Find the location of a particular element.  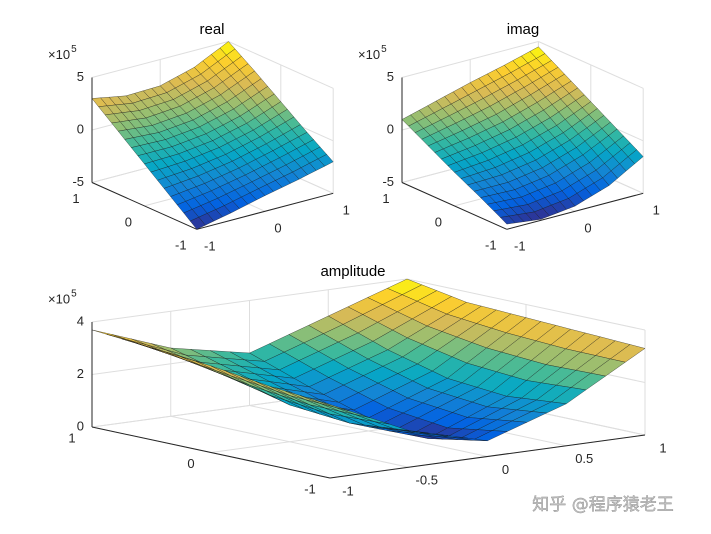

axes-title: real is located at coordinates (211, 29).